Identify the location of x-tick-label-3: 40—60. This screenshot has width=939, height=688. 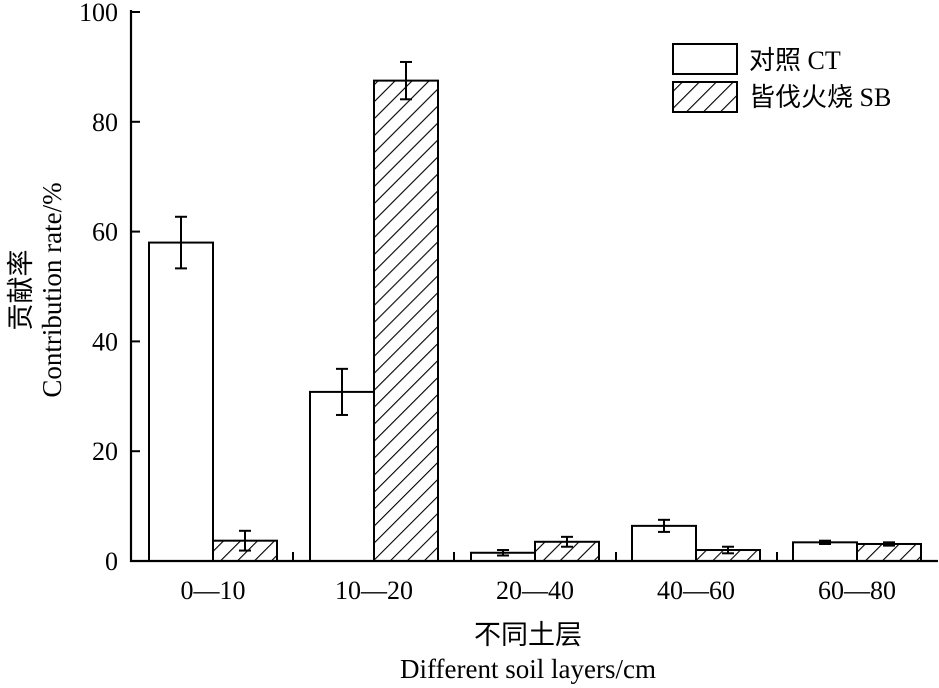
(696, 590).